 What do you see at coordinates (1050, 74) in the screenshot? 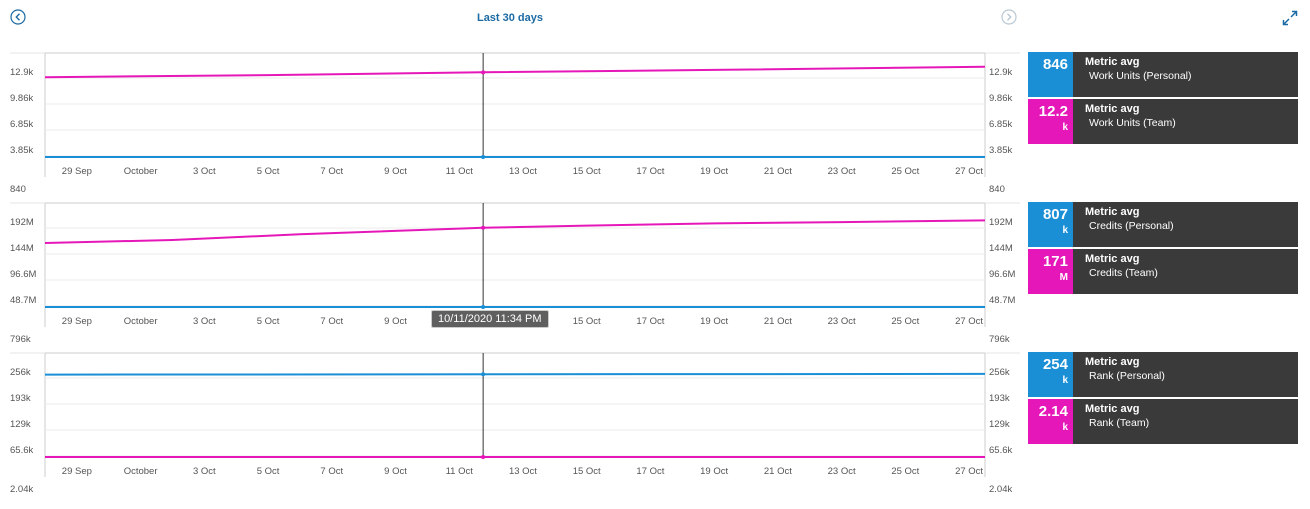
I see `legend-value-box: 846` at bounding box center [1050, 74].